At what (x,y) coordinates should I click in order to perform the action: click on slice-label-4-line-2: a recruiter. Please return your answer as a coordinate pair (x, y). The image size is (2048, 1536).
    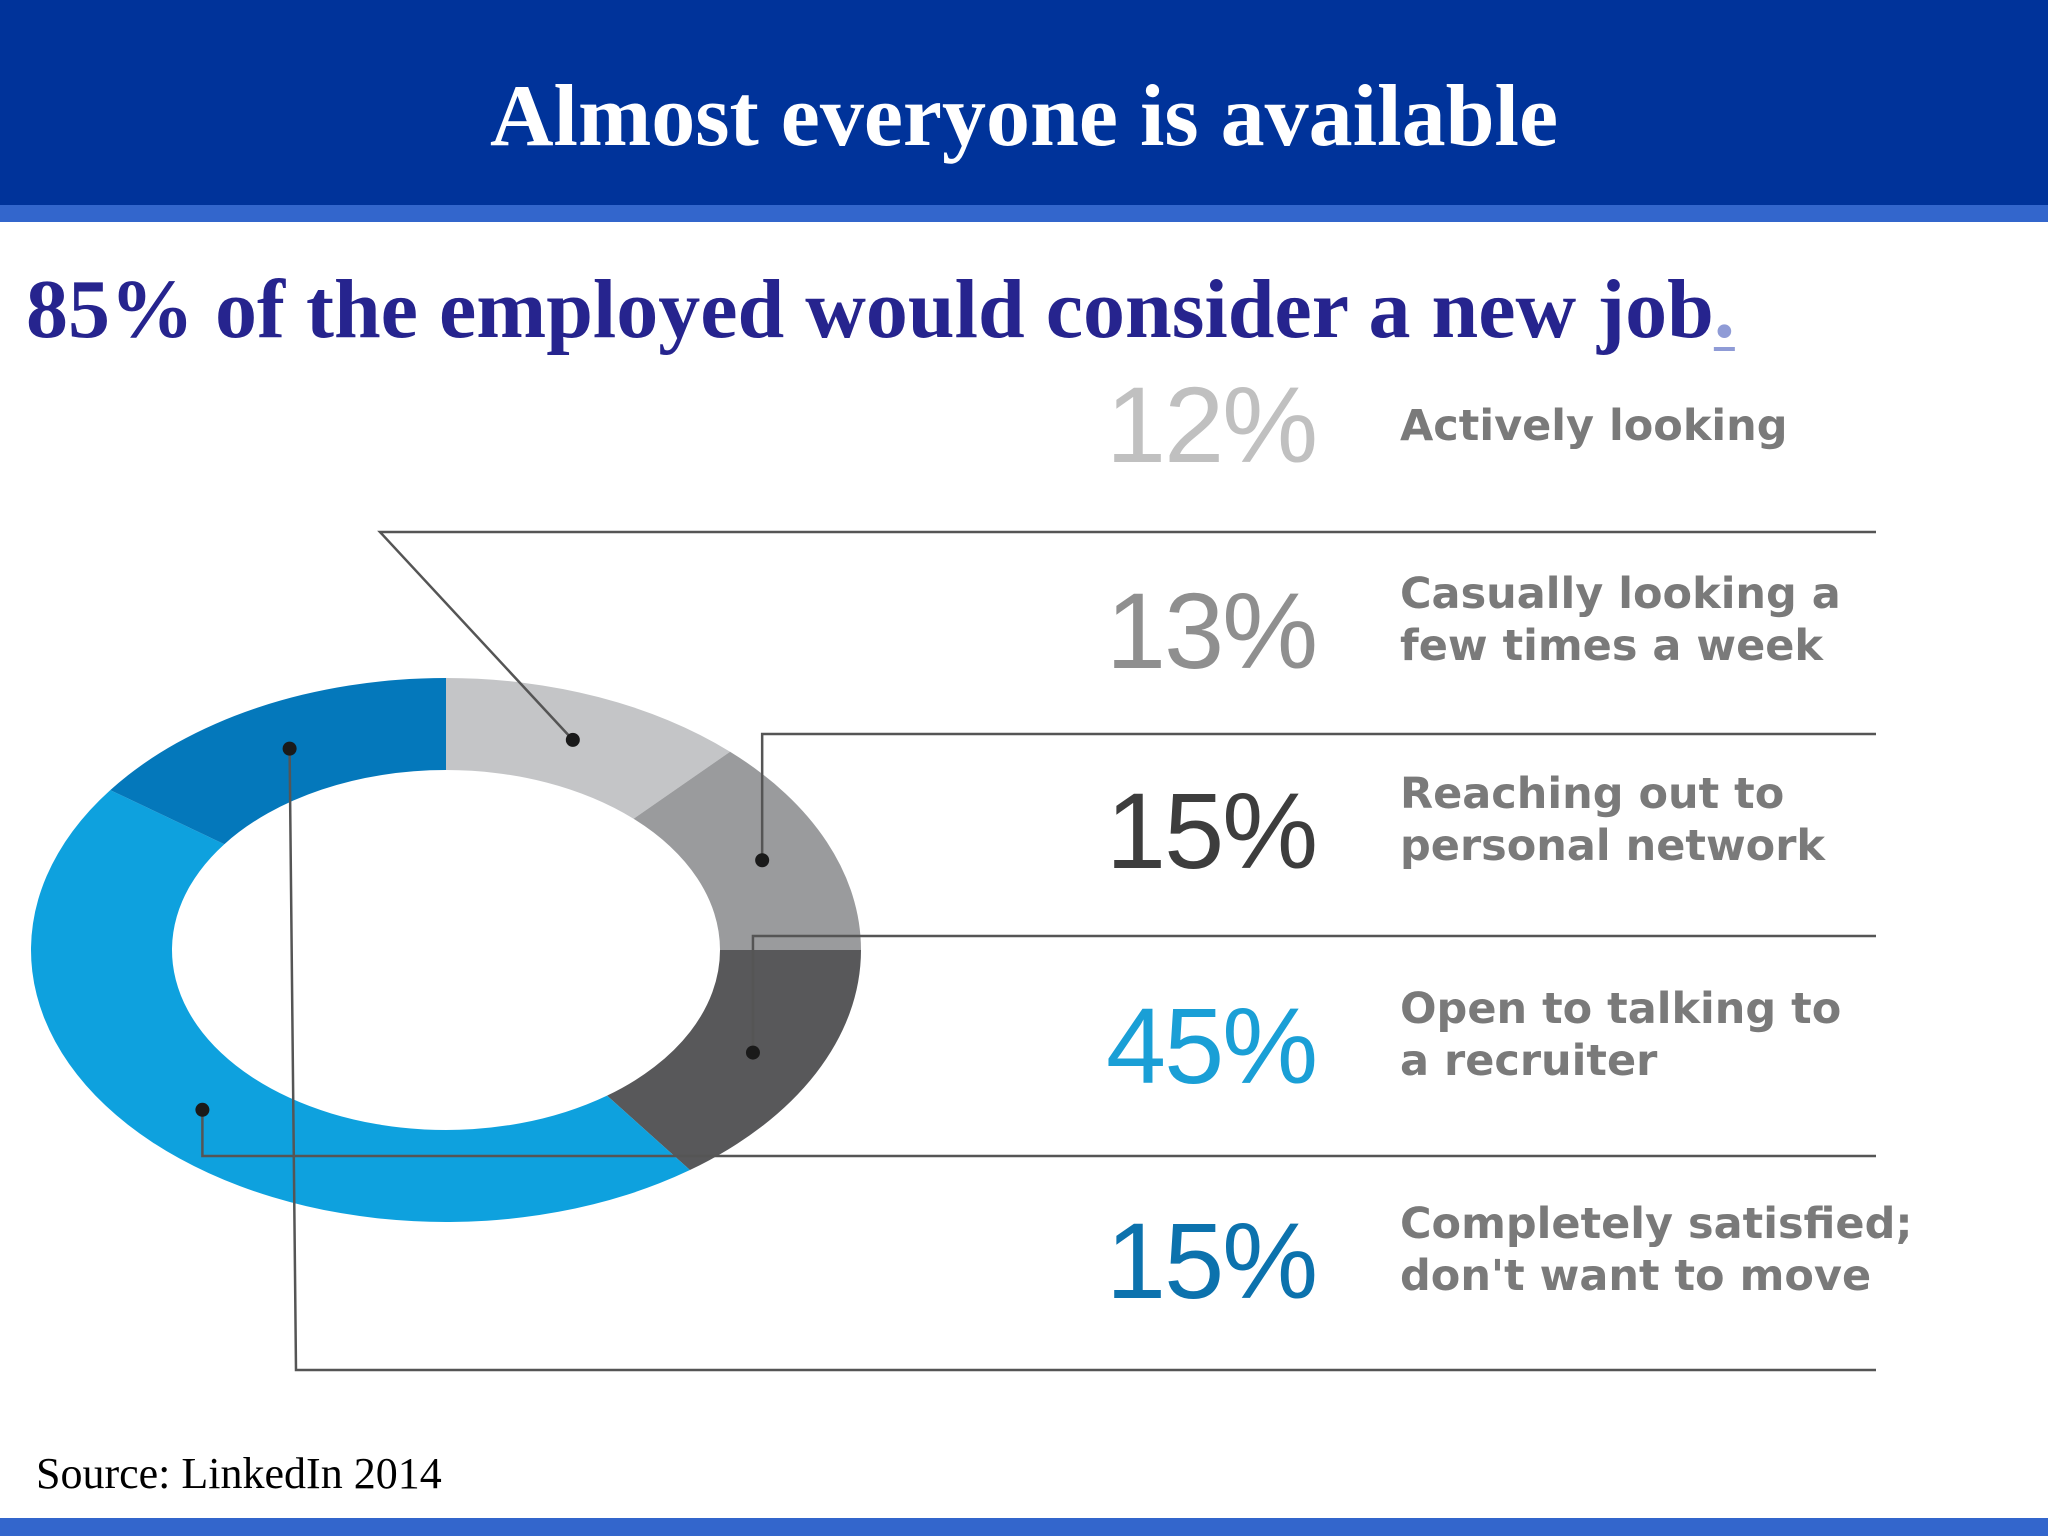
    Looking at the image, I should click on (1529, 1061).